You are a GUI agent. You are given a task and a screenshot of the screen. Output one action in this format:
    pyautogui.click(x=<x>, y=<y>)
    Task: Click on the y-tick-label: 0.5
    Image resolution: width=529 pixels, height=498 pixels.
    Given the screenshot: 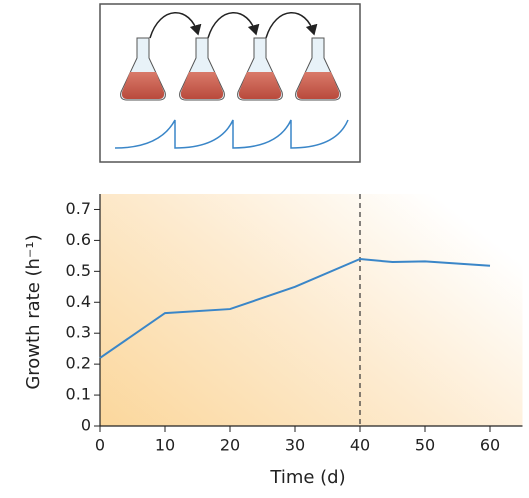 What is the action you would take?
    pyautogui.click(x=78, y=270)
    